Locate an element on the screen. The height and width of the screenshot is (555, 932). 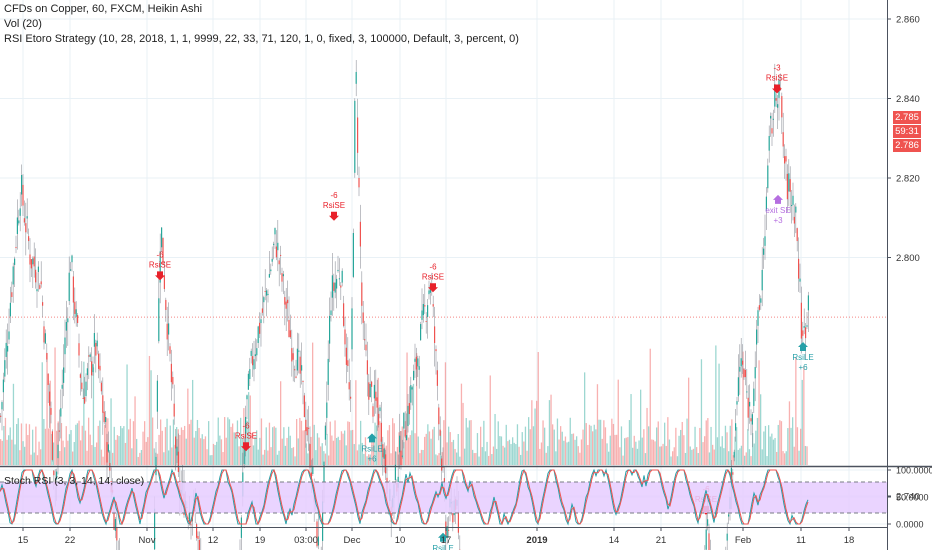
oscillator-legend: Stoch RSI (3, 3, 14, 14, close) is located at coordinates (74, 481).